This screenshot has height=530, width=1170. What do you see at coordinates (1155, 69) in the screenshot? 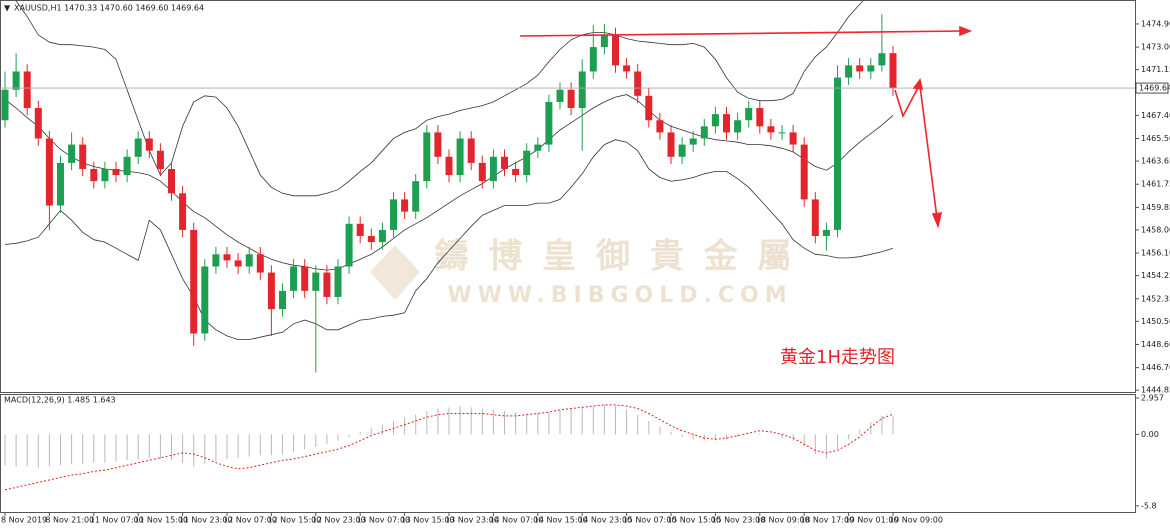
I see `y-tick-label: 1471.15` at bounding box center [1155, 69].